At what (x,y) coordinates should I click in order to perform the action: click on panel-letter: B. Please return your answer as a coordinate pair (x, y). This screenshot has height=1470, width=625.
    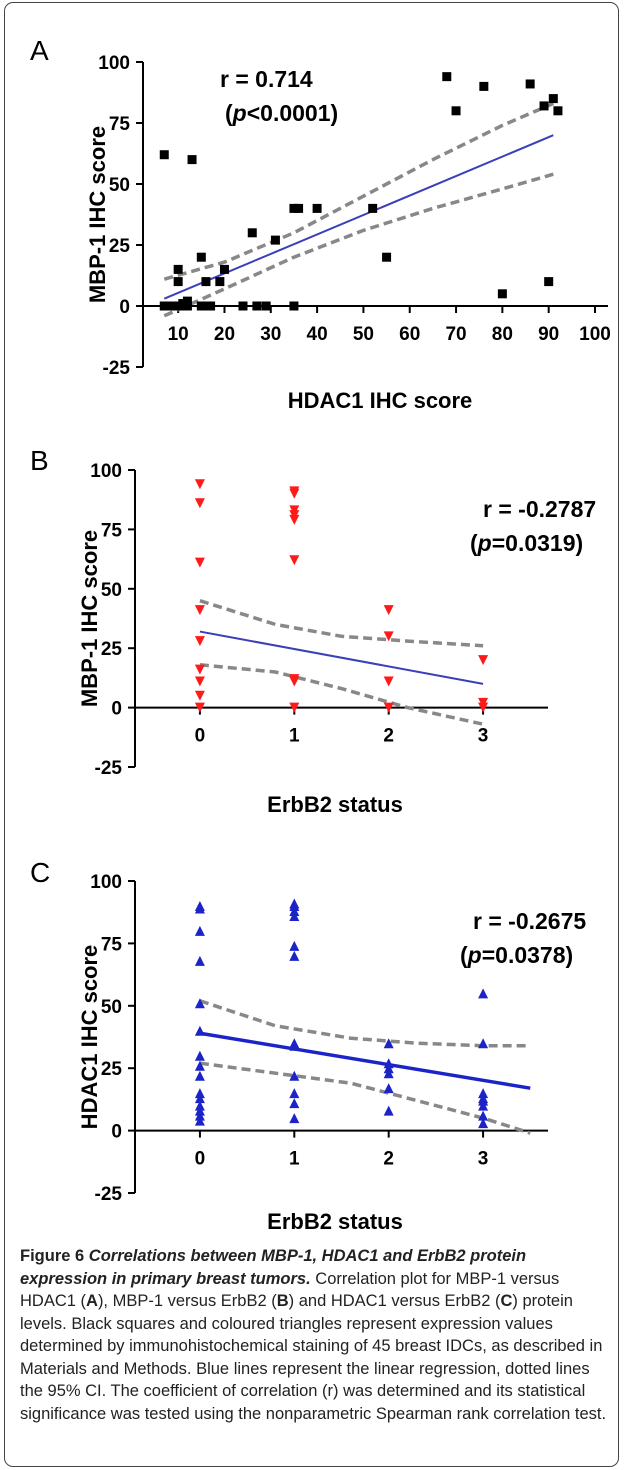
    Looking at the image, I should click on (39, 460).